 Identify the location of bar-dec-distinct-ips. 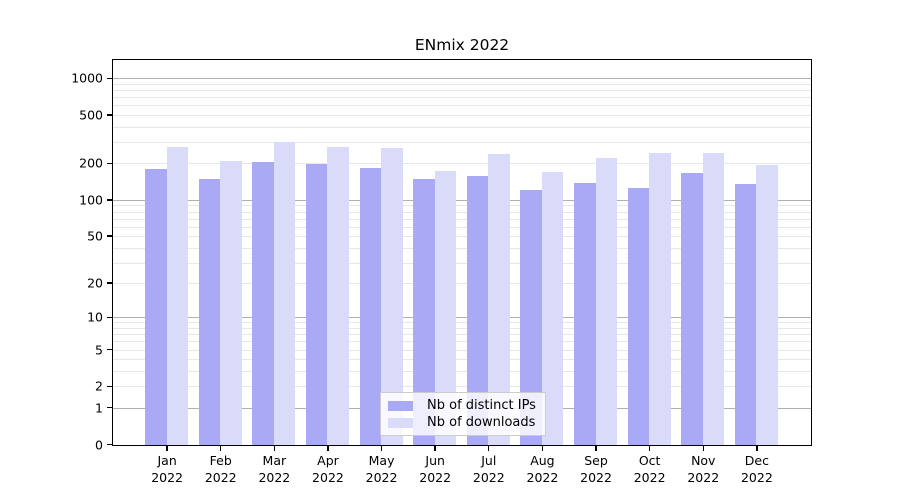
(745, 314).